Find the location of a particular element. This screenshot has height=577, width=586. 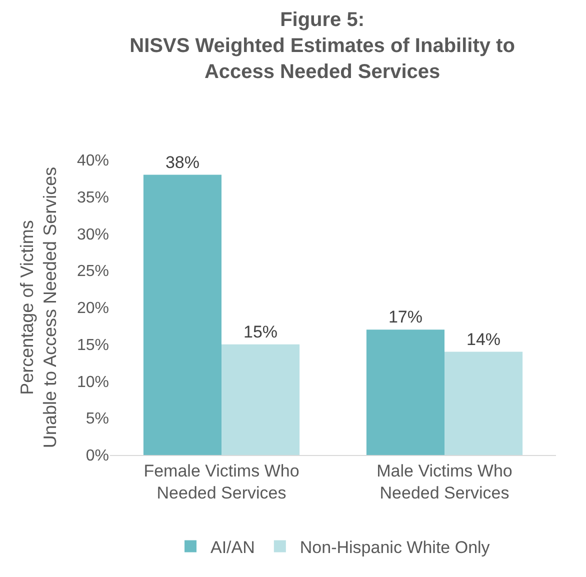

y-tick-label: 10% is located at coordinates (92, 382).